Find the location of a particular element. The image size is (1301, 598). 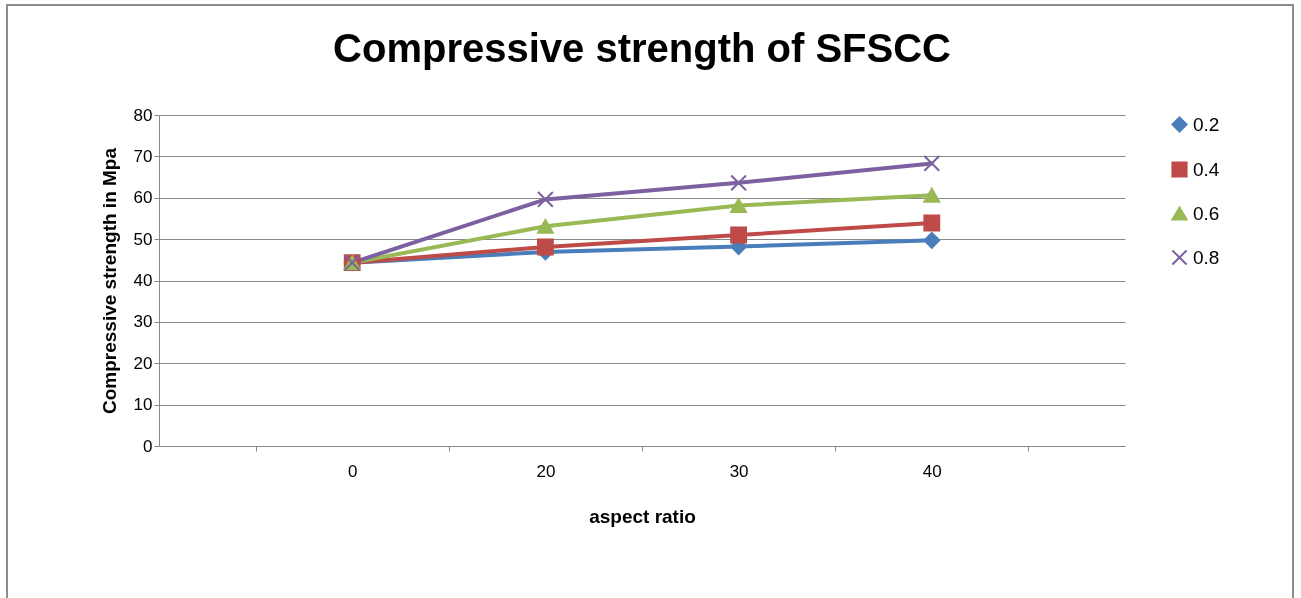

legend-label: 0.4 is located at coordinates (1206, 169).